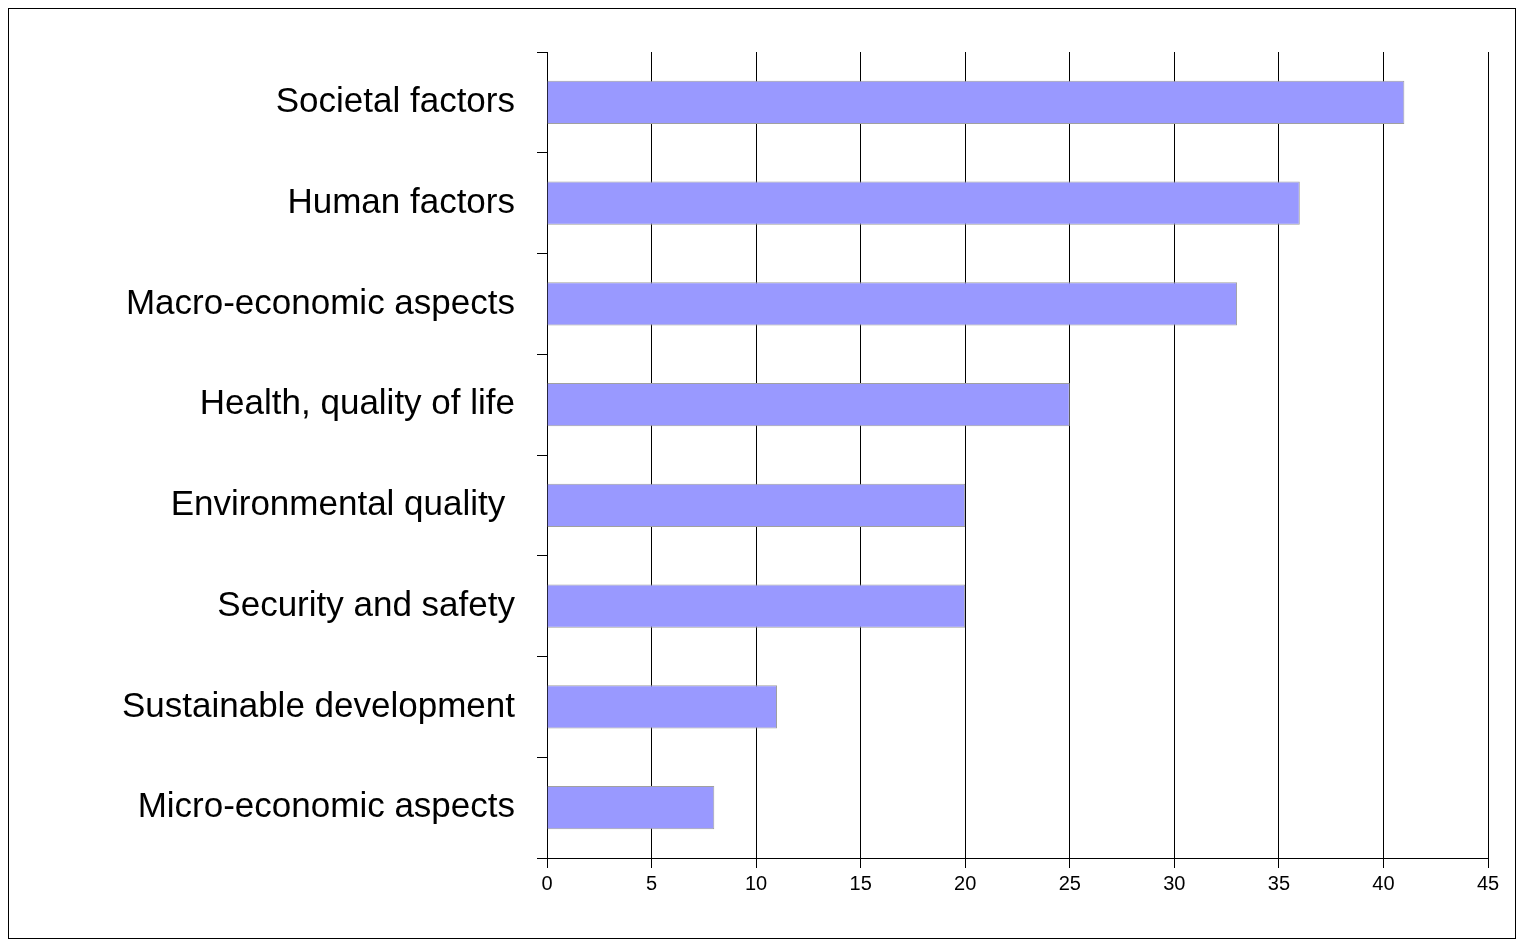 The image size is (1524, 947). I want to click on x-tick-label: 20, so click(965, 882).